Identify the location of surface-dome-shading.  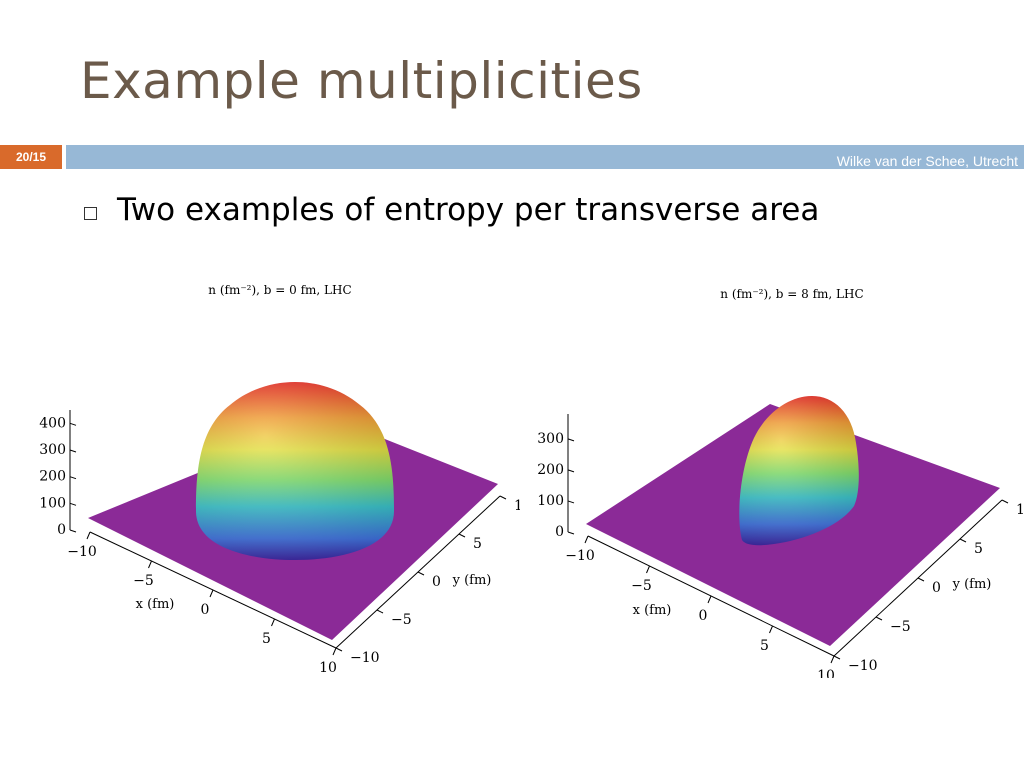
(295, 471).